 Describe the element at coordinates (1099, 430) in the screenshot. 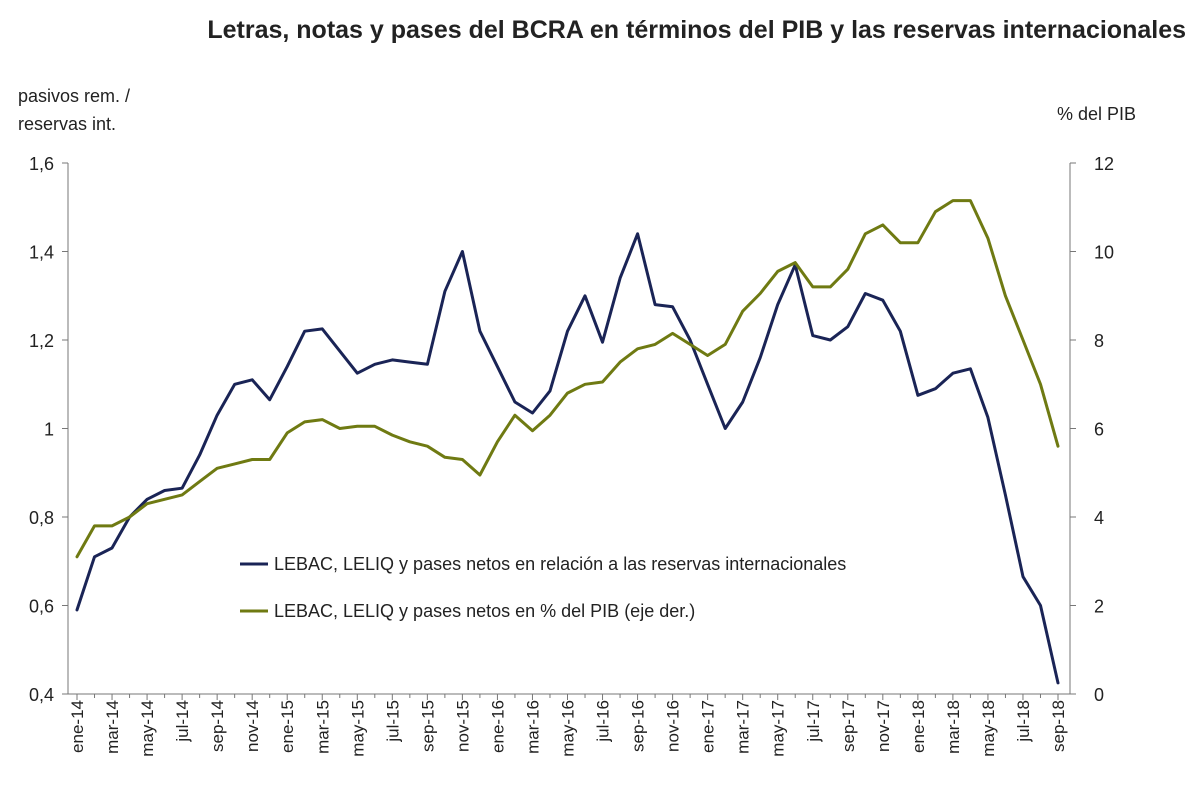

I see `right-tick-label: 6` at that location.